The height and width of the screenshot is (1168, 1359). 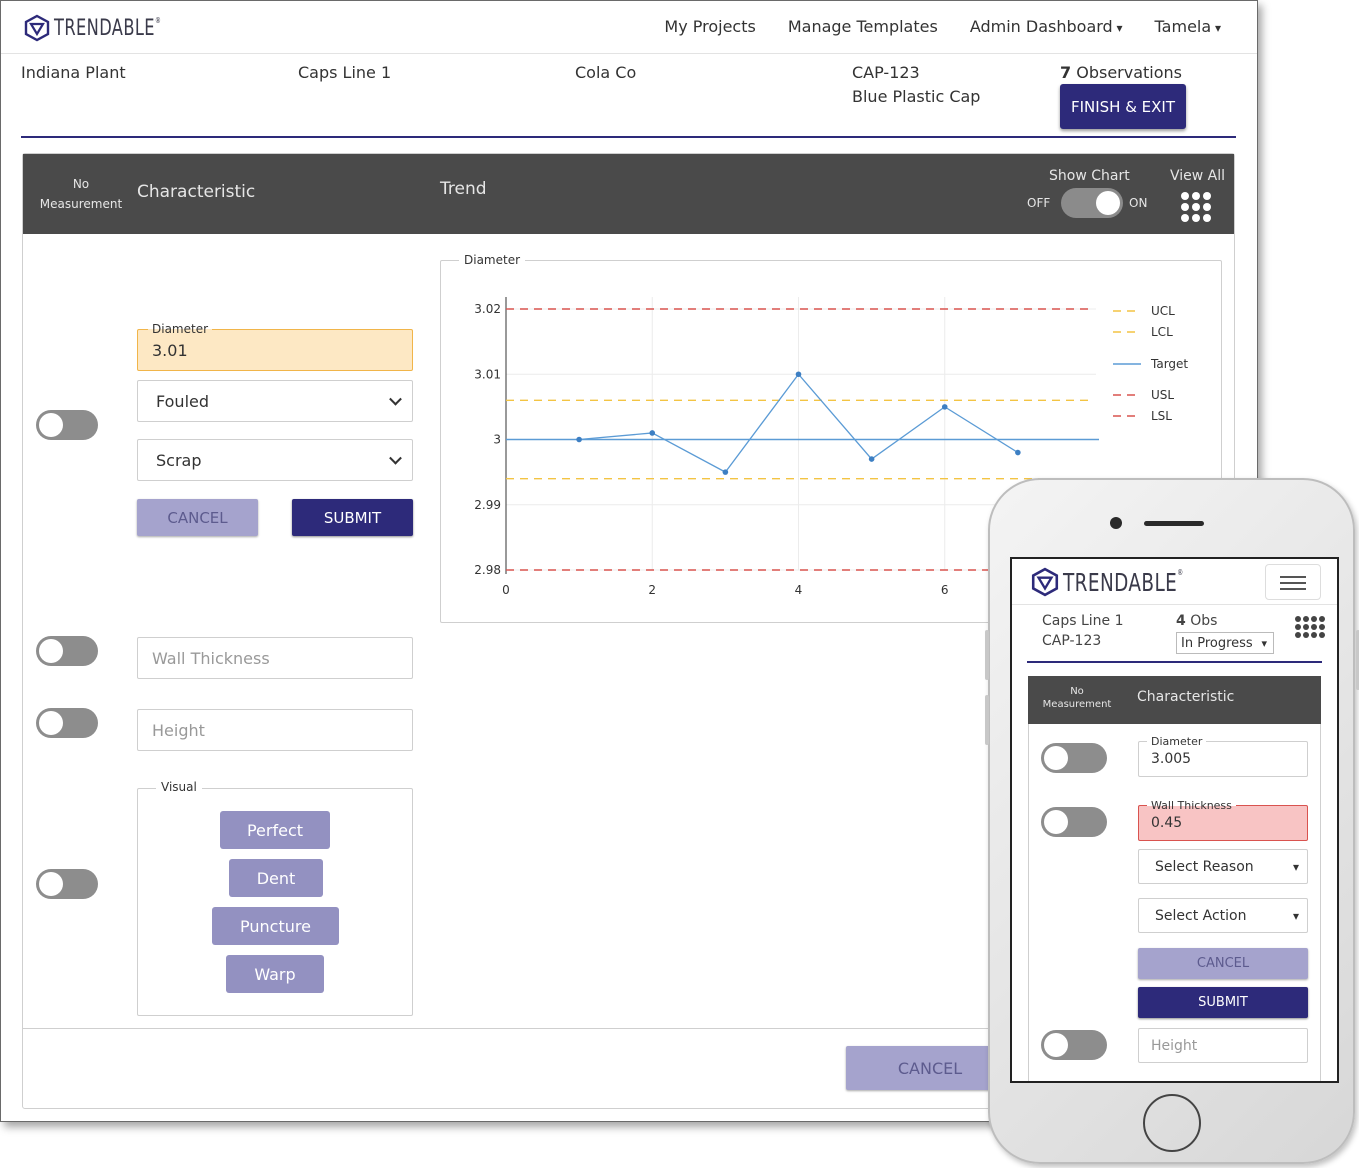 What do you see at coordinates (275, 460) in the screenshot?
I see `action-select: Scrap` at bounding box center [275, 460].